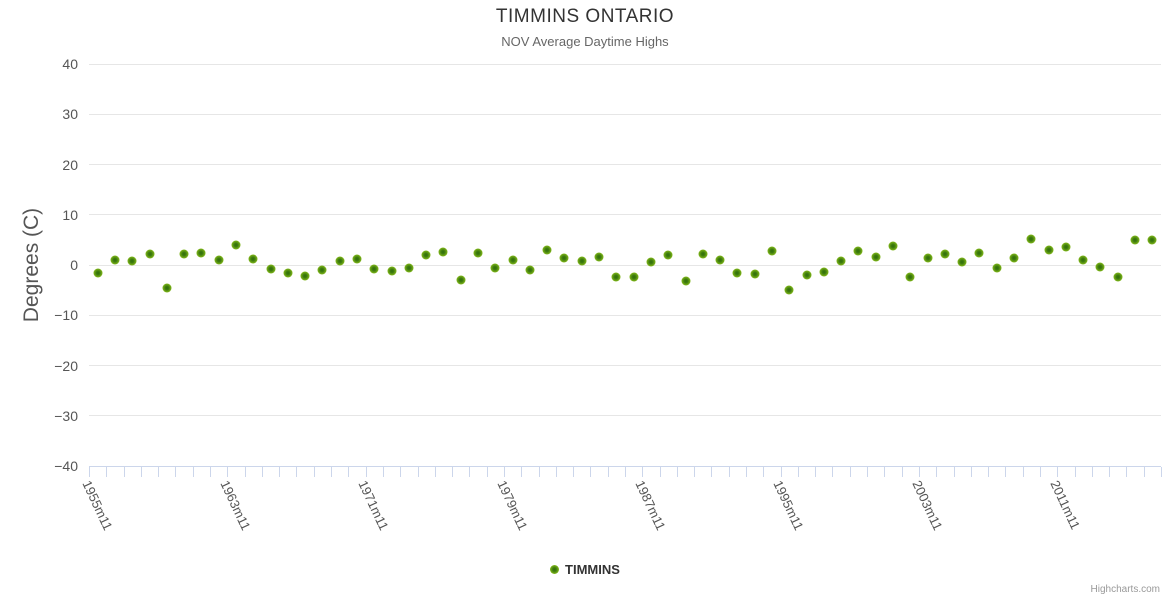 The height and width of the screenshot is (600, 1170). Describe the element at coordinates (585, 41) in the screenshot. I see `chart-subtitle: NOV Average Daytime Highs` at that location.